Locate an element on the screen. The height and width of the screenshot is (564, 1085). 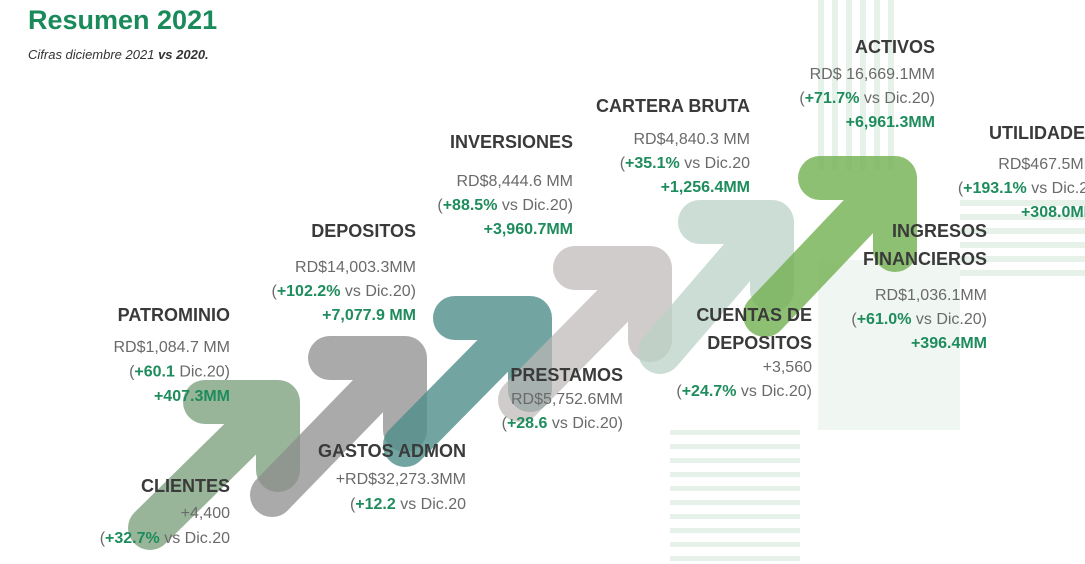
item-change: (+71.7% vs Dic.20) is located at coordinates (867, 98).